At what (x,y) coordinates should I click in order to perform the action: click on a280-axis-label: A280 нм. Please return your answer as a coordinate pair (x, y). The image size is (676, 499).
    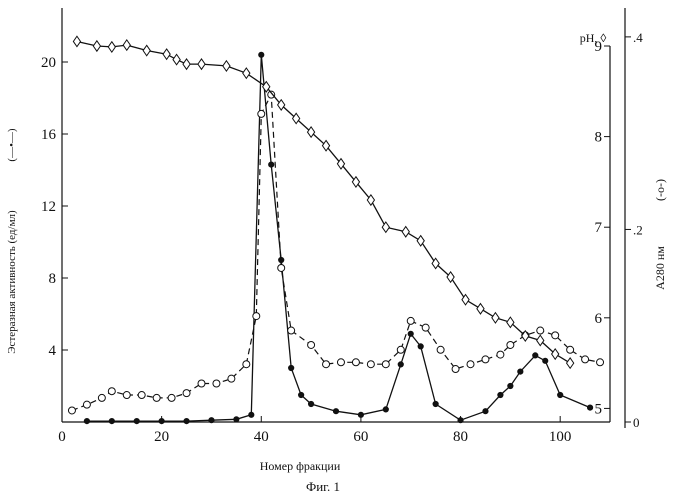
    Looking at the image, I should click on (660, 268).